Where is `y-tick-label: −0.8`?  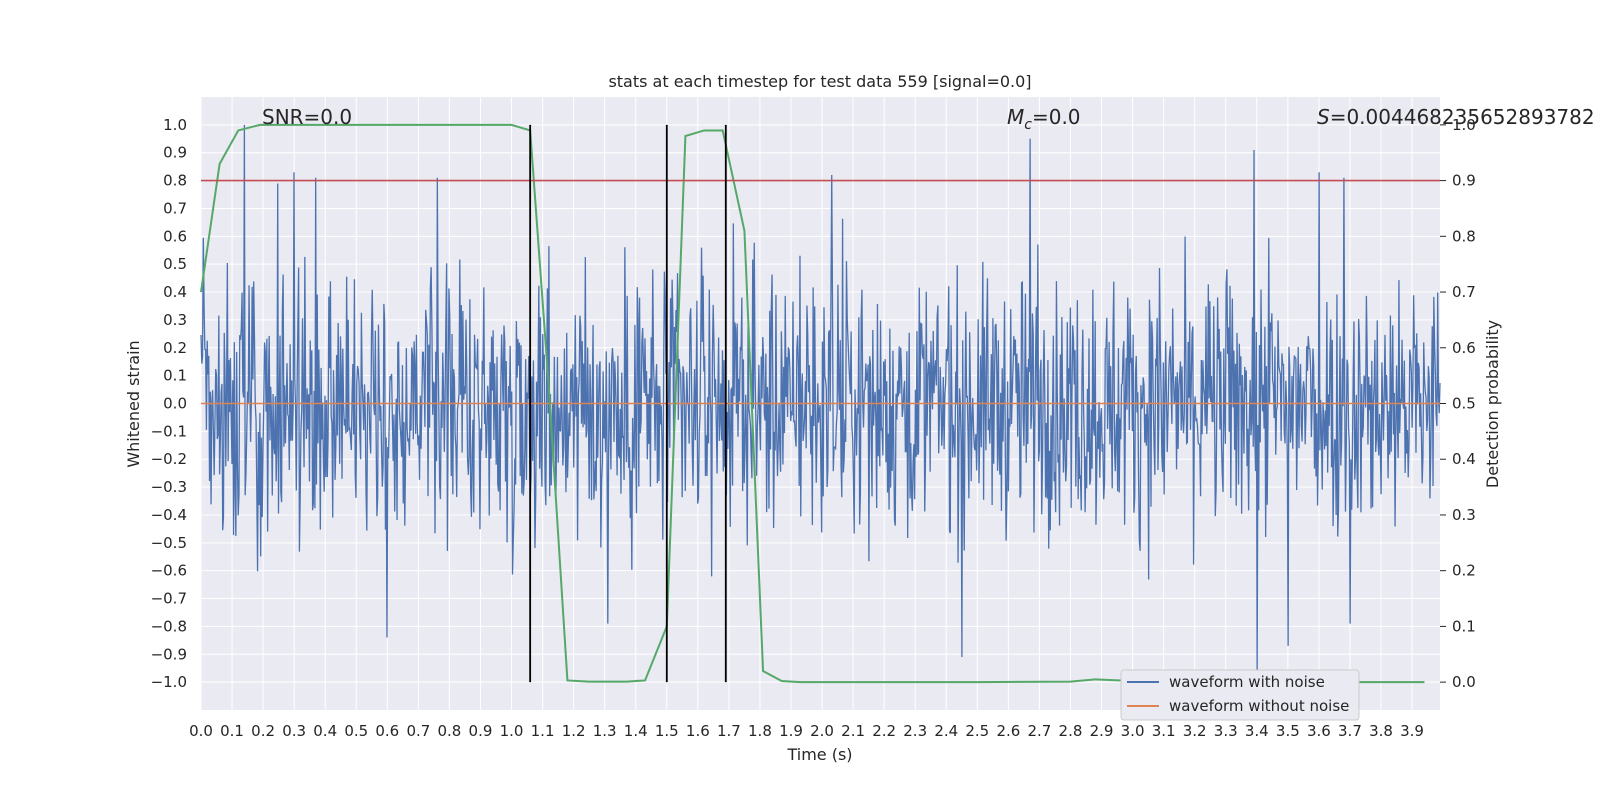
y-tick-label: −0.8 is located at coordinates (169, 626).